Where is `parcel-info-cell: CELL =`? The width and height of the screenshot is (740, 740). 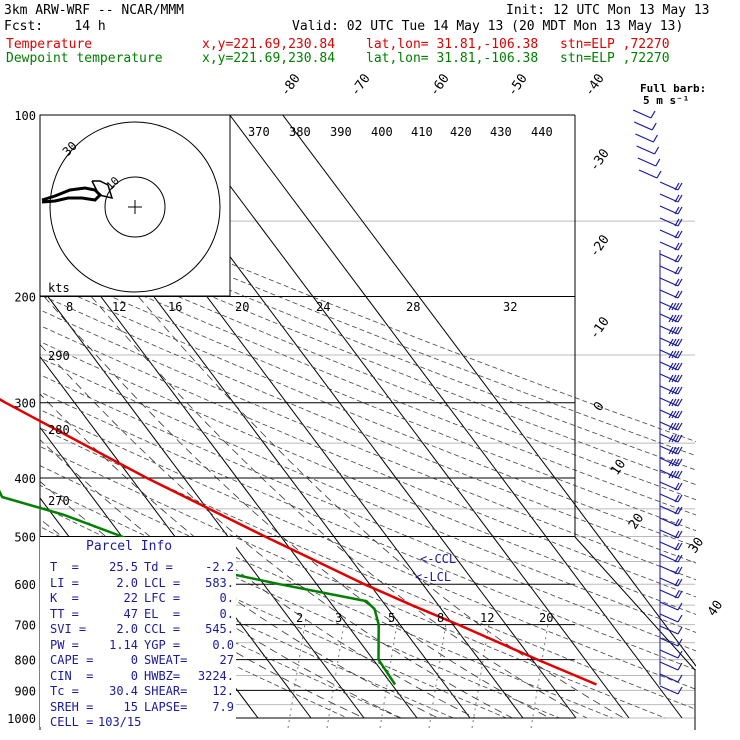
parcel-info-cell: CELL = is located at coordinates (72, 722).